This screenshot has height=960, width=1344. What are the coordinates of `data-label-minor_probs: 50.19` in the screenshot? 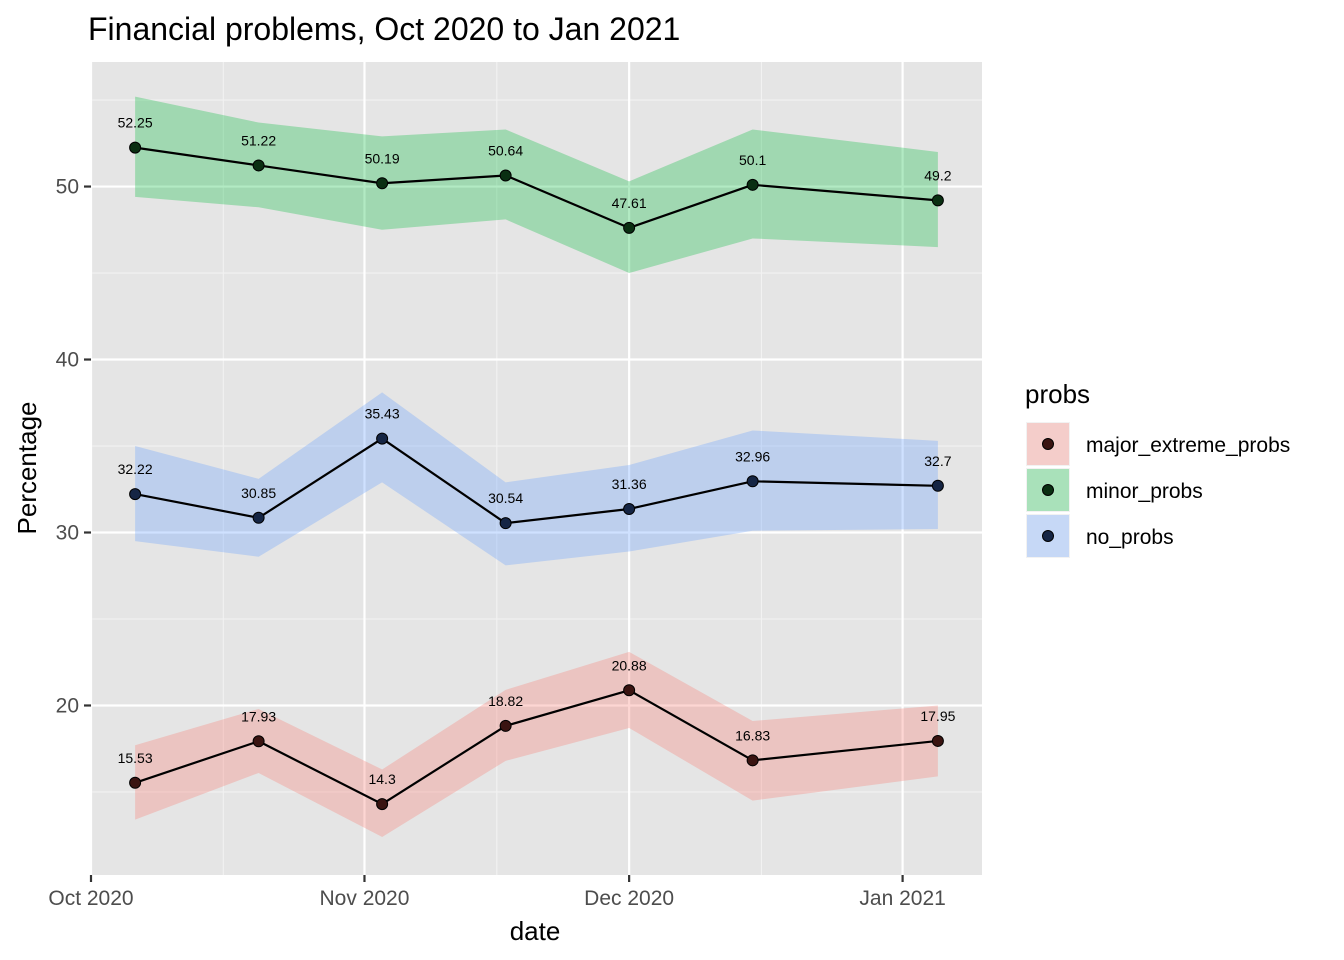 It's located at (382, 158).